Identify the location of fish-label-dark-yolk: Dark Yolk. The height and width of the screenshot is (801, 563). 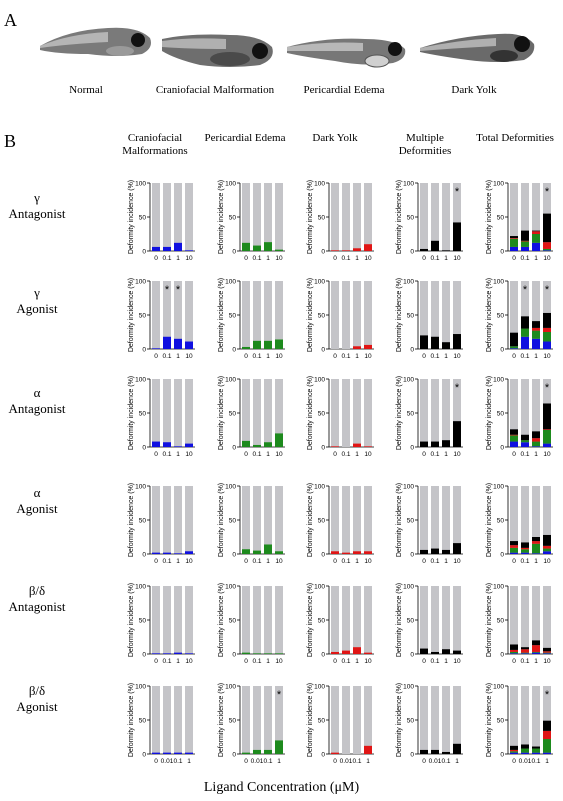
(474, 90).